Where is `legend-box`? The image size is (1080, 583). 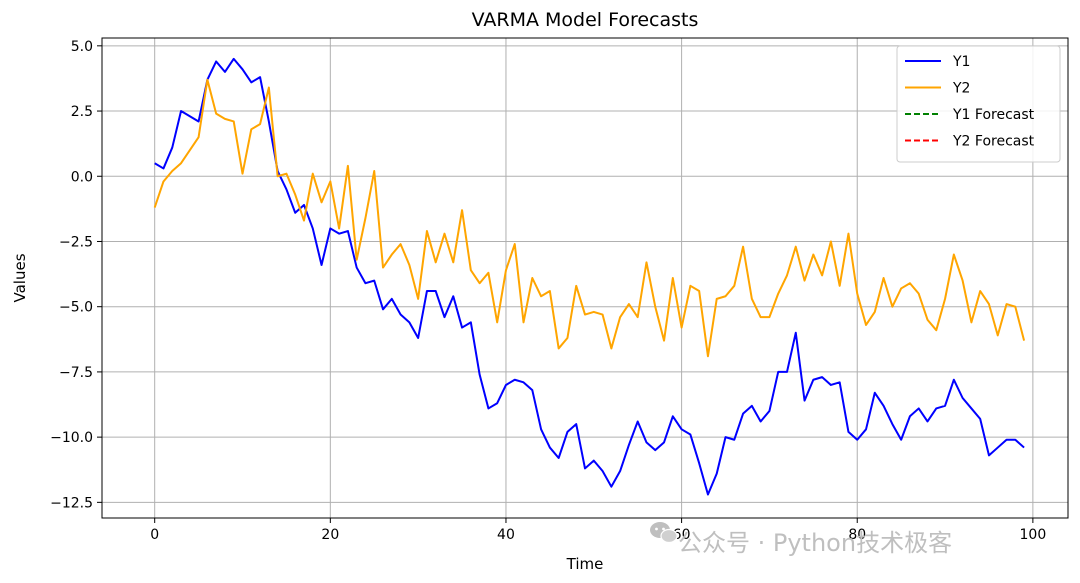 legend-box is located at coordinates (978, 104).